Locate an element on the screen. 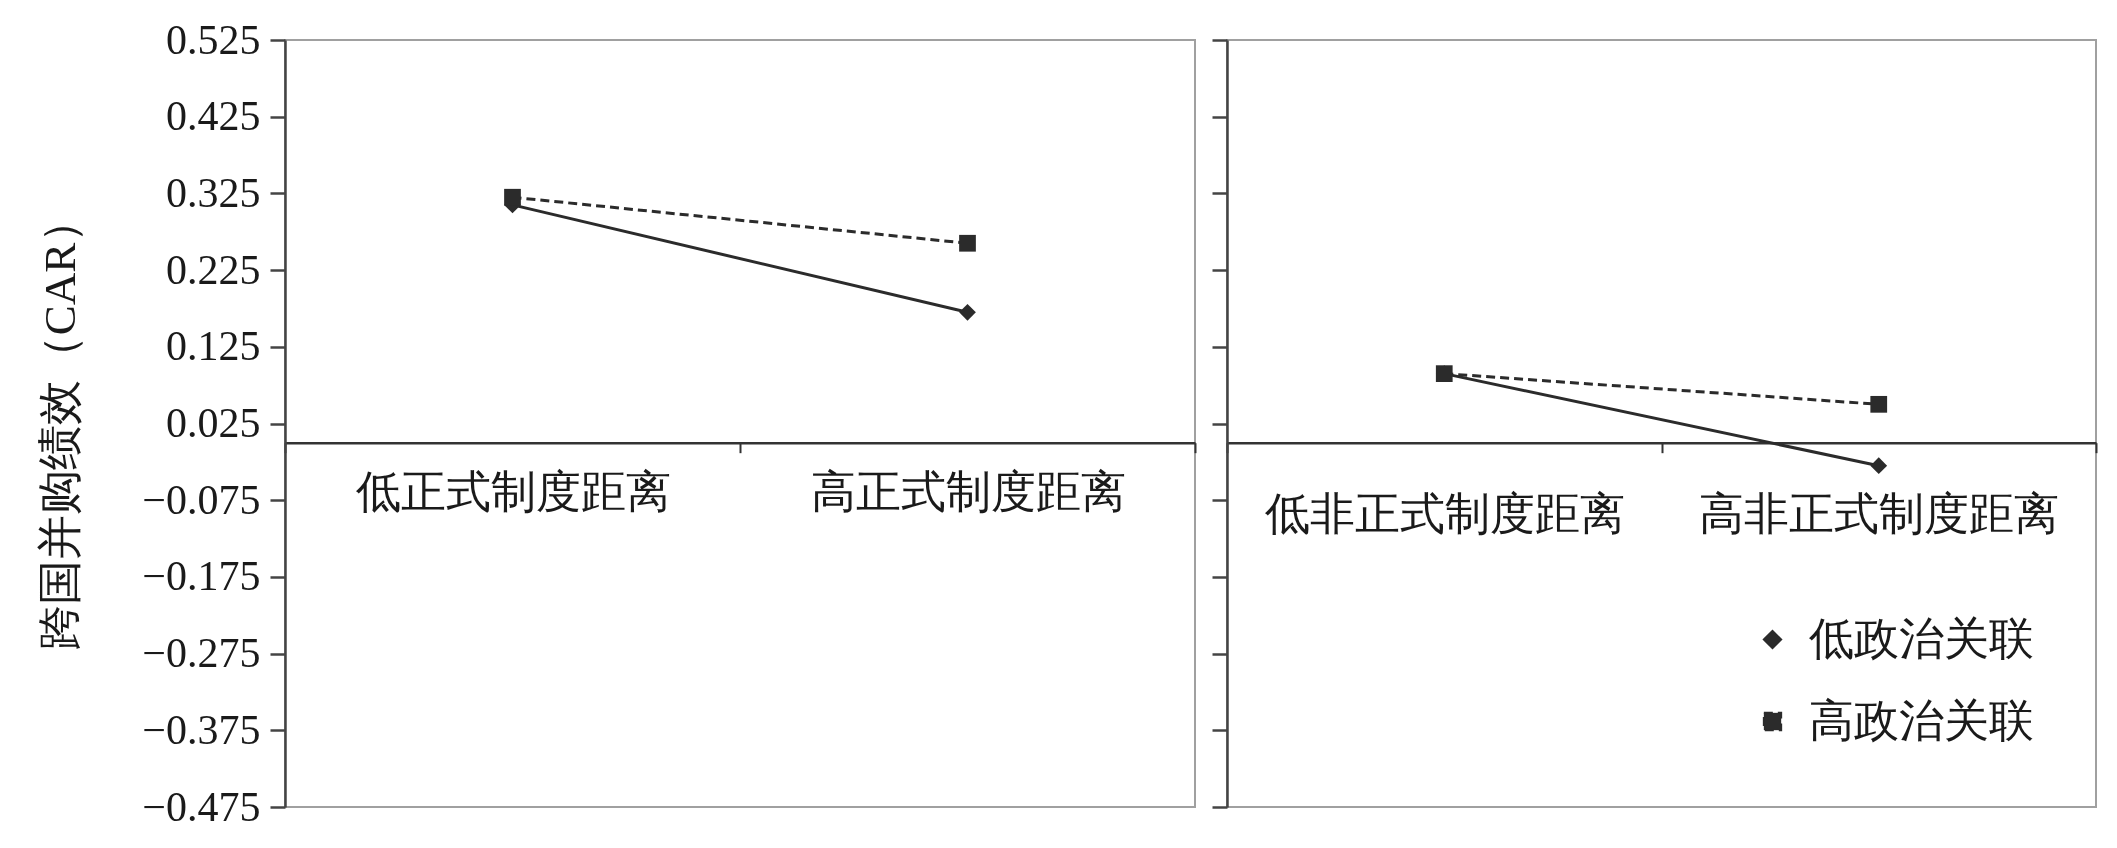  y-tick-label: −0.375 is located at coordinates (201, 729).